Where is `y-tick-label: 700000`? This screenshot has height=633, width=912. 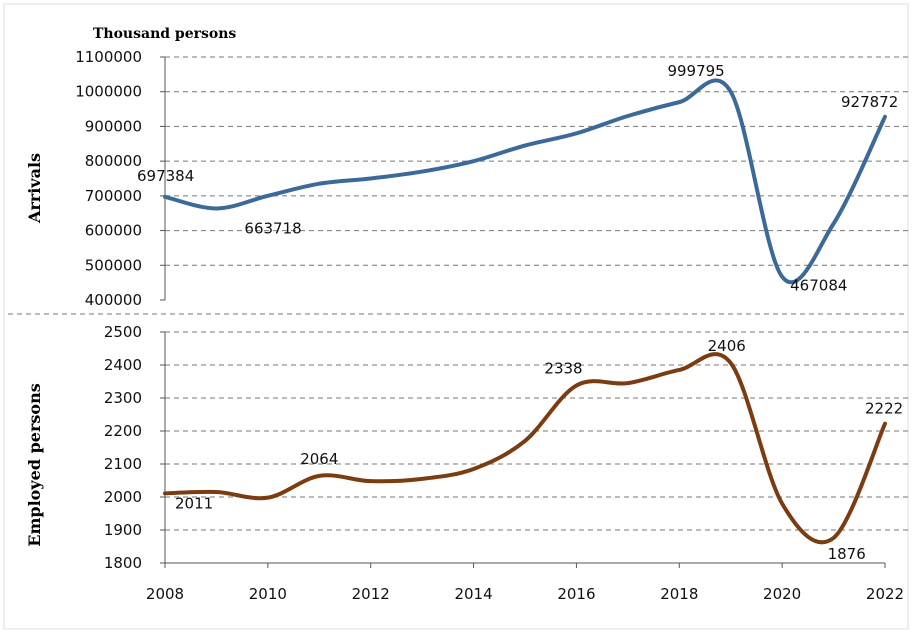
y-tick-label: 700000 is located at coordinates (113, 196).